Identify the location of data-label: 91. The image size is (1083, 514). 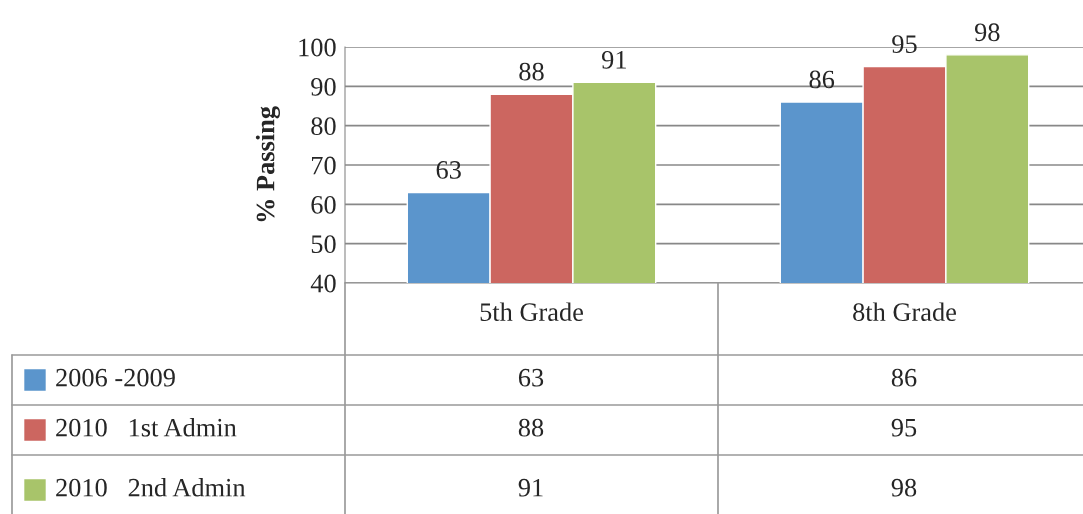
(613, 59).